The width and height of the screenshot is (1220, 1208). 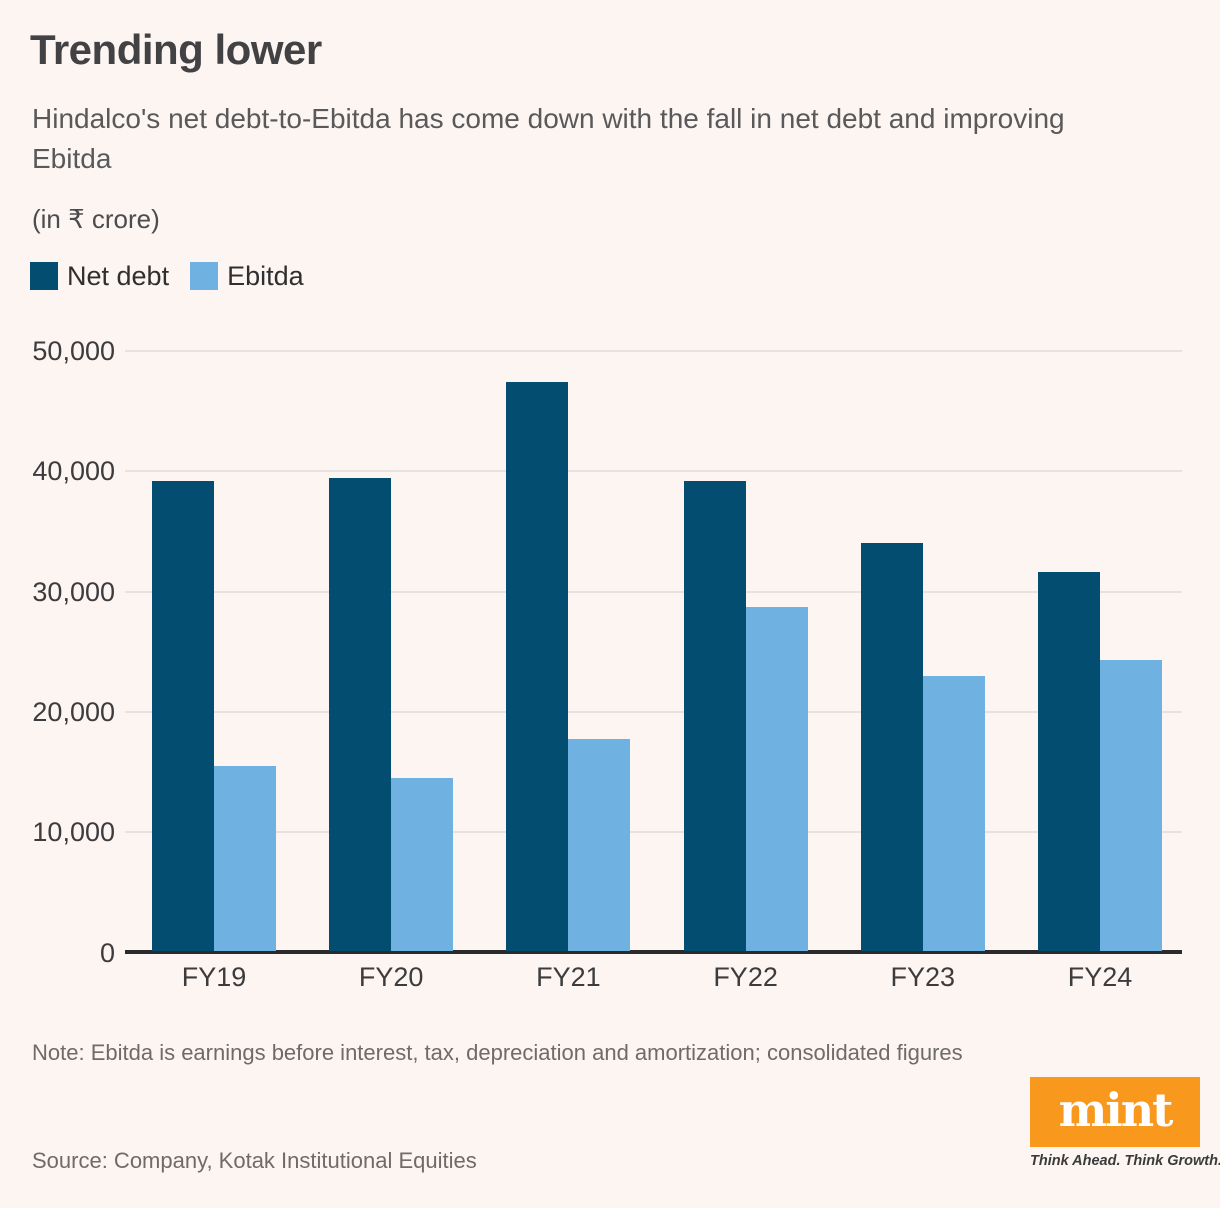 I want to click on y-tick-label: 30,000, so click(x=73, y=591).